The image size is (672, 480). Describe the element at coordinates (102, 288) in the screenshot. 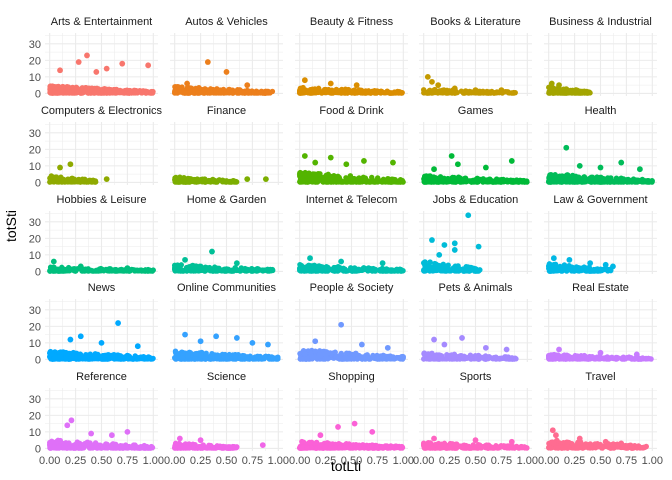

I see `facet-strip-label: News` at that location.